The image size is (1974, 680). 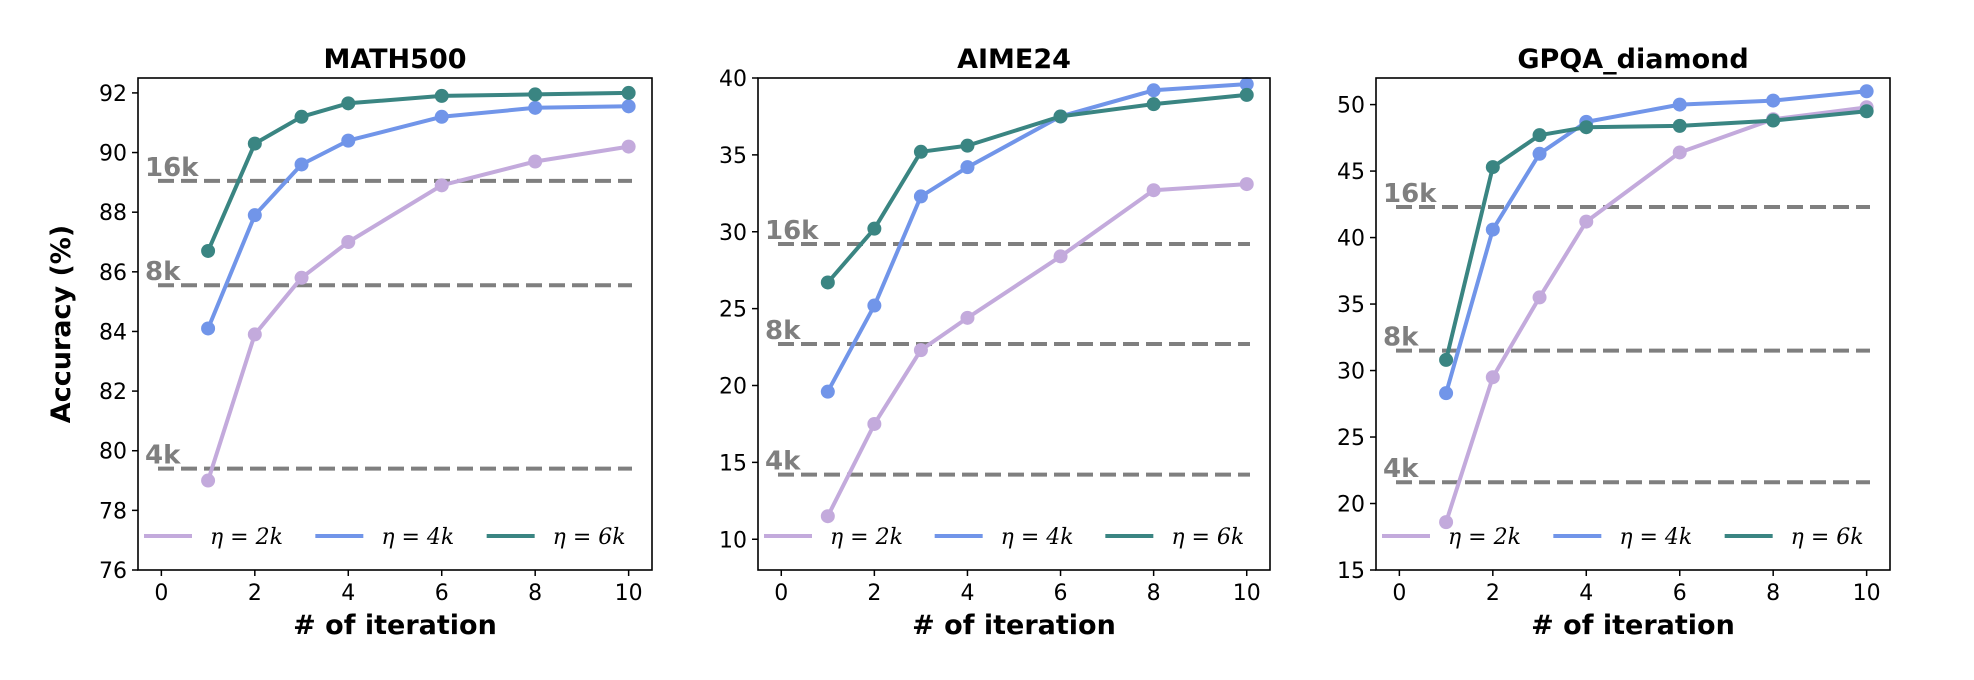 What do you see at coordinates (1773, 593) in the screenshot?
I see `x-tick-label: 8` at bounding box center [1773, 593].